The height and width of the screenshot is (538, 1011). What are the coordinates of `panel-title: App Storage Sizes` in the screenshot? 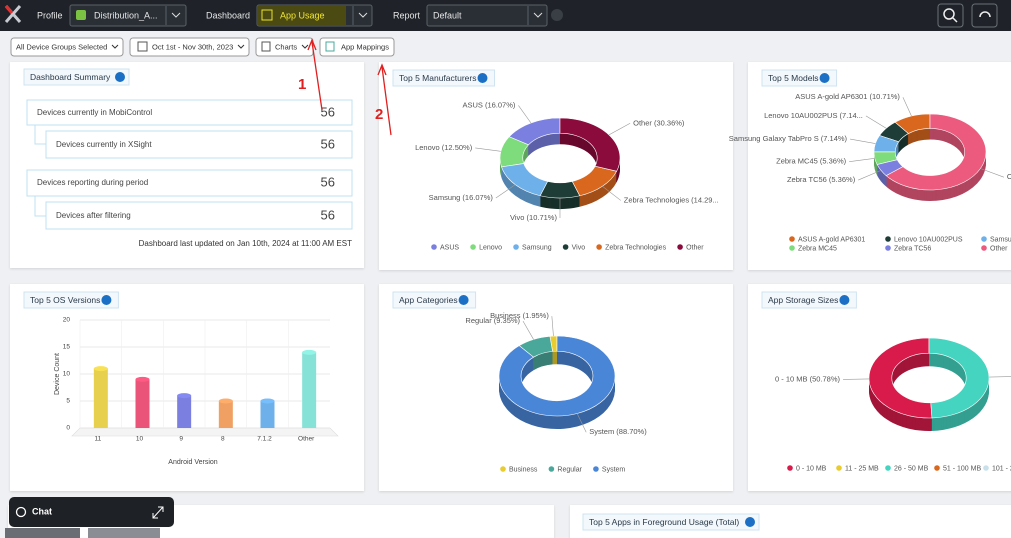 It's located at (803, 300).